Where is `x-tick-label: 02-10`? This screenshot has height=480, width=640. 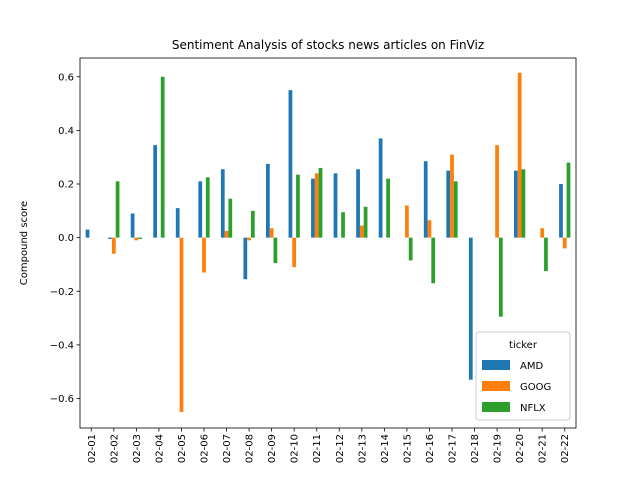 x-tick-label: 02-10 is located at coordinates (295, 448).